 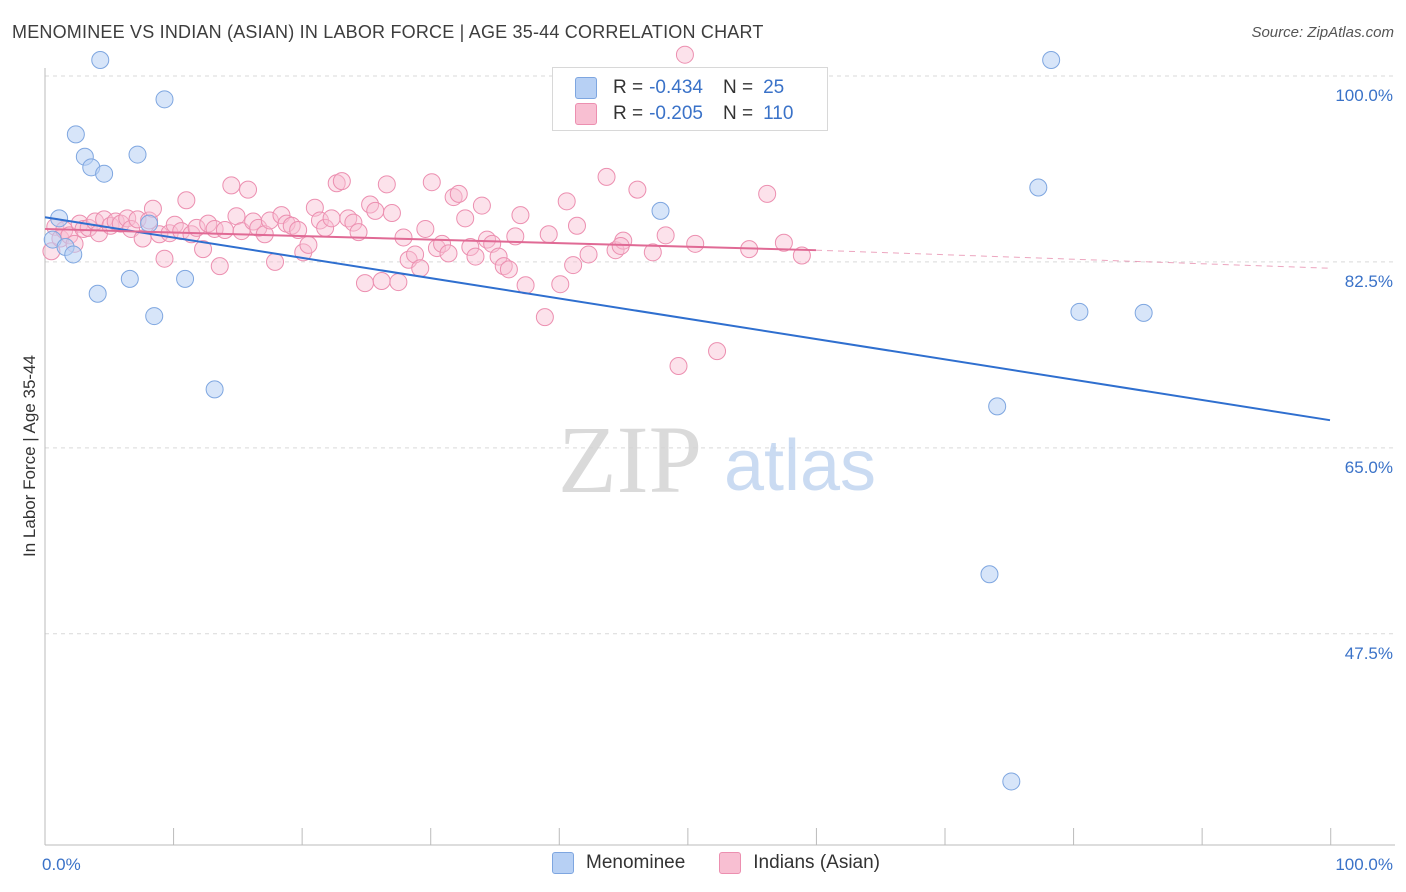 What do you see at coordinates (636, 862) in the screenshot?
I see `legend-label-menominee: Menominee` at bounding box center [636, 862].